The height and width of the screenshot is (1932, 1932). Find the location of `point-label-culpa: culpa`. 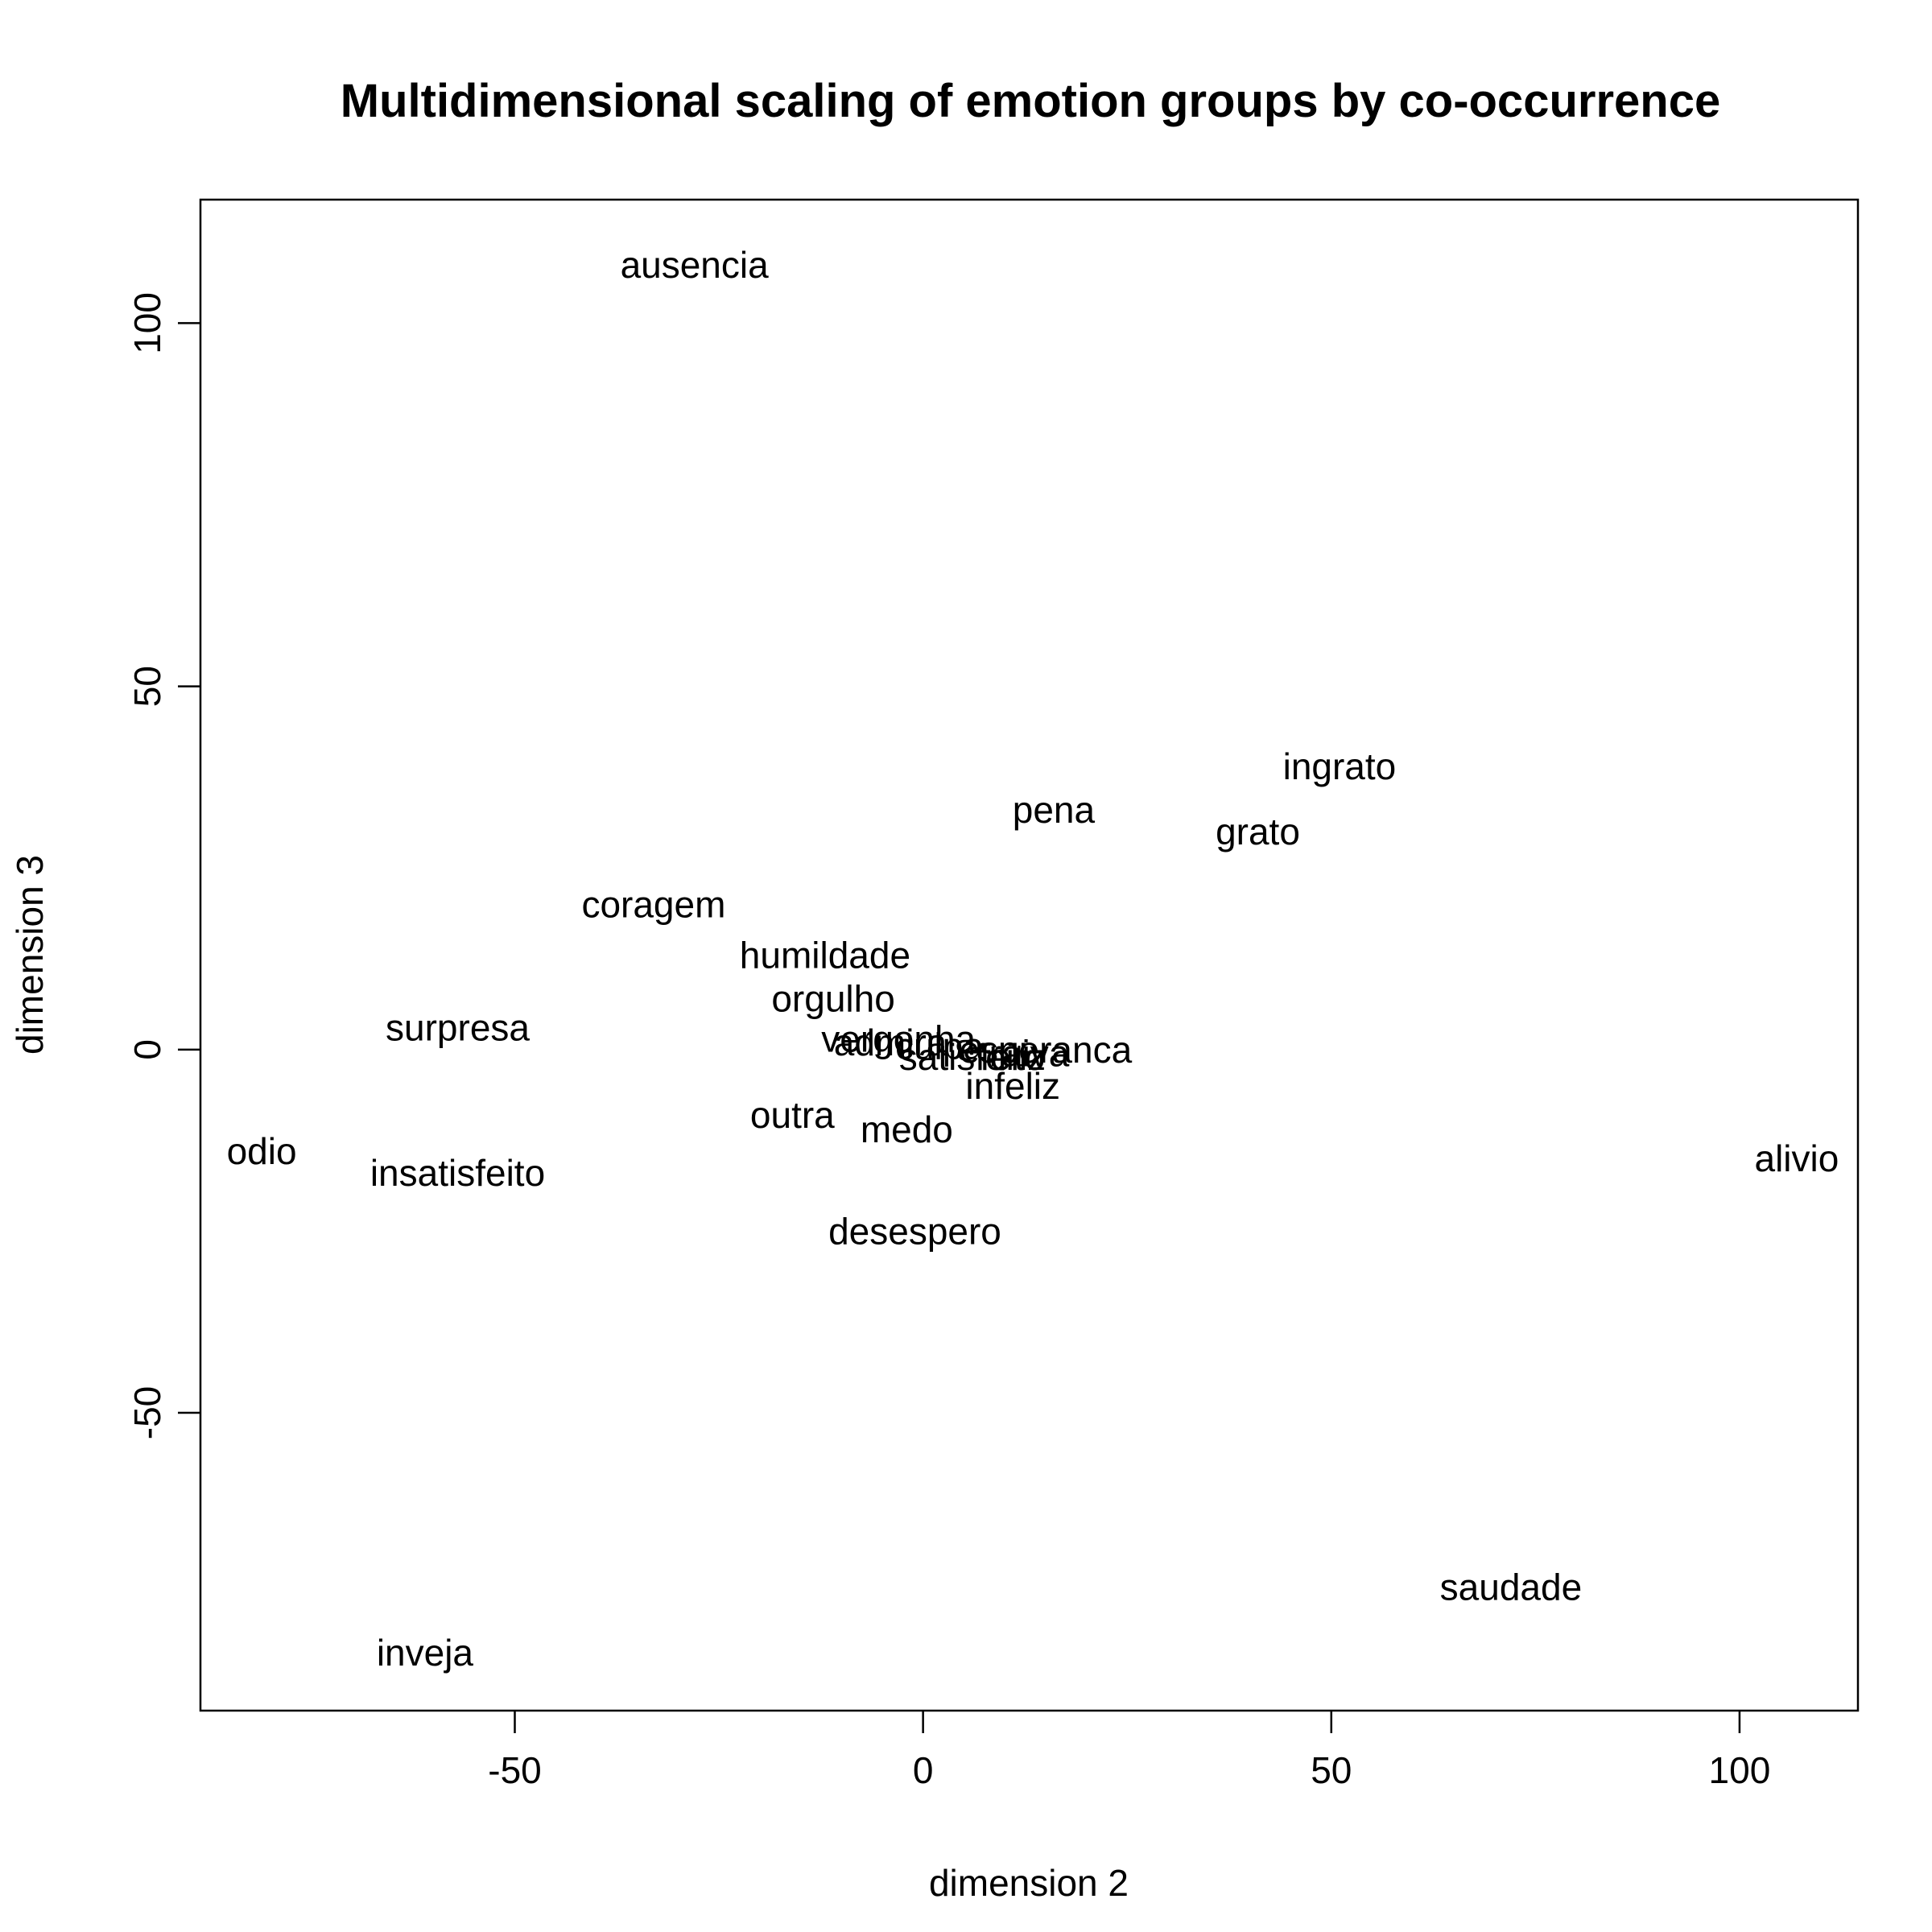

point-label-culpa: culpa is located at coordinates (939, 1046).